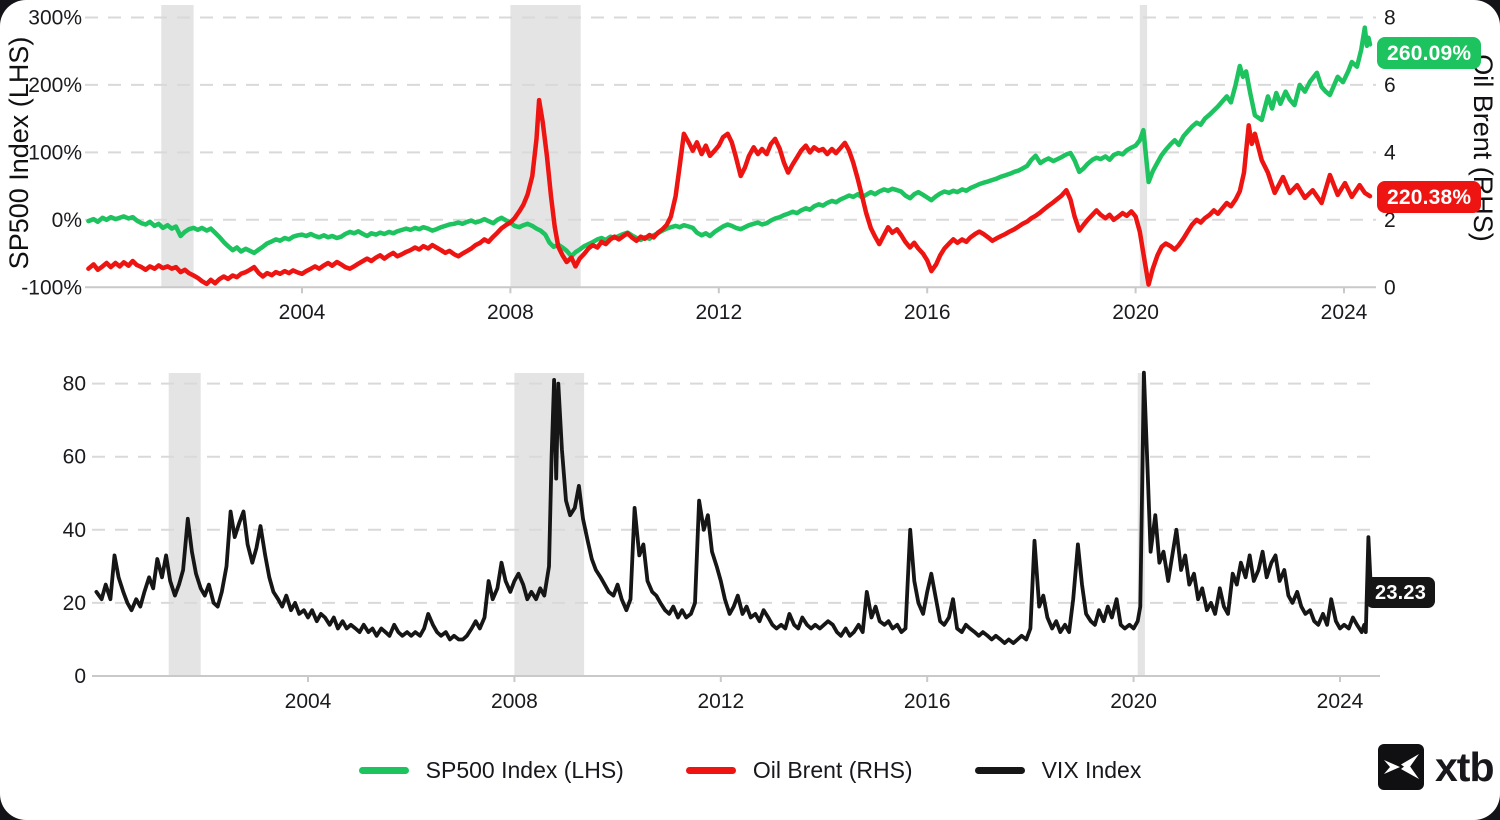  What do you see at coordinates (67, 220) in the screenshot?
I see `y-tick-label: 0%` at bounding box center [67, 220].